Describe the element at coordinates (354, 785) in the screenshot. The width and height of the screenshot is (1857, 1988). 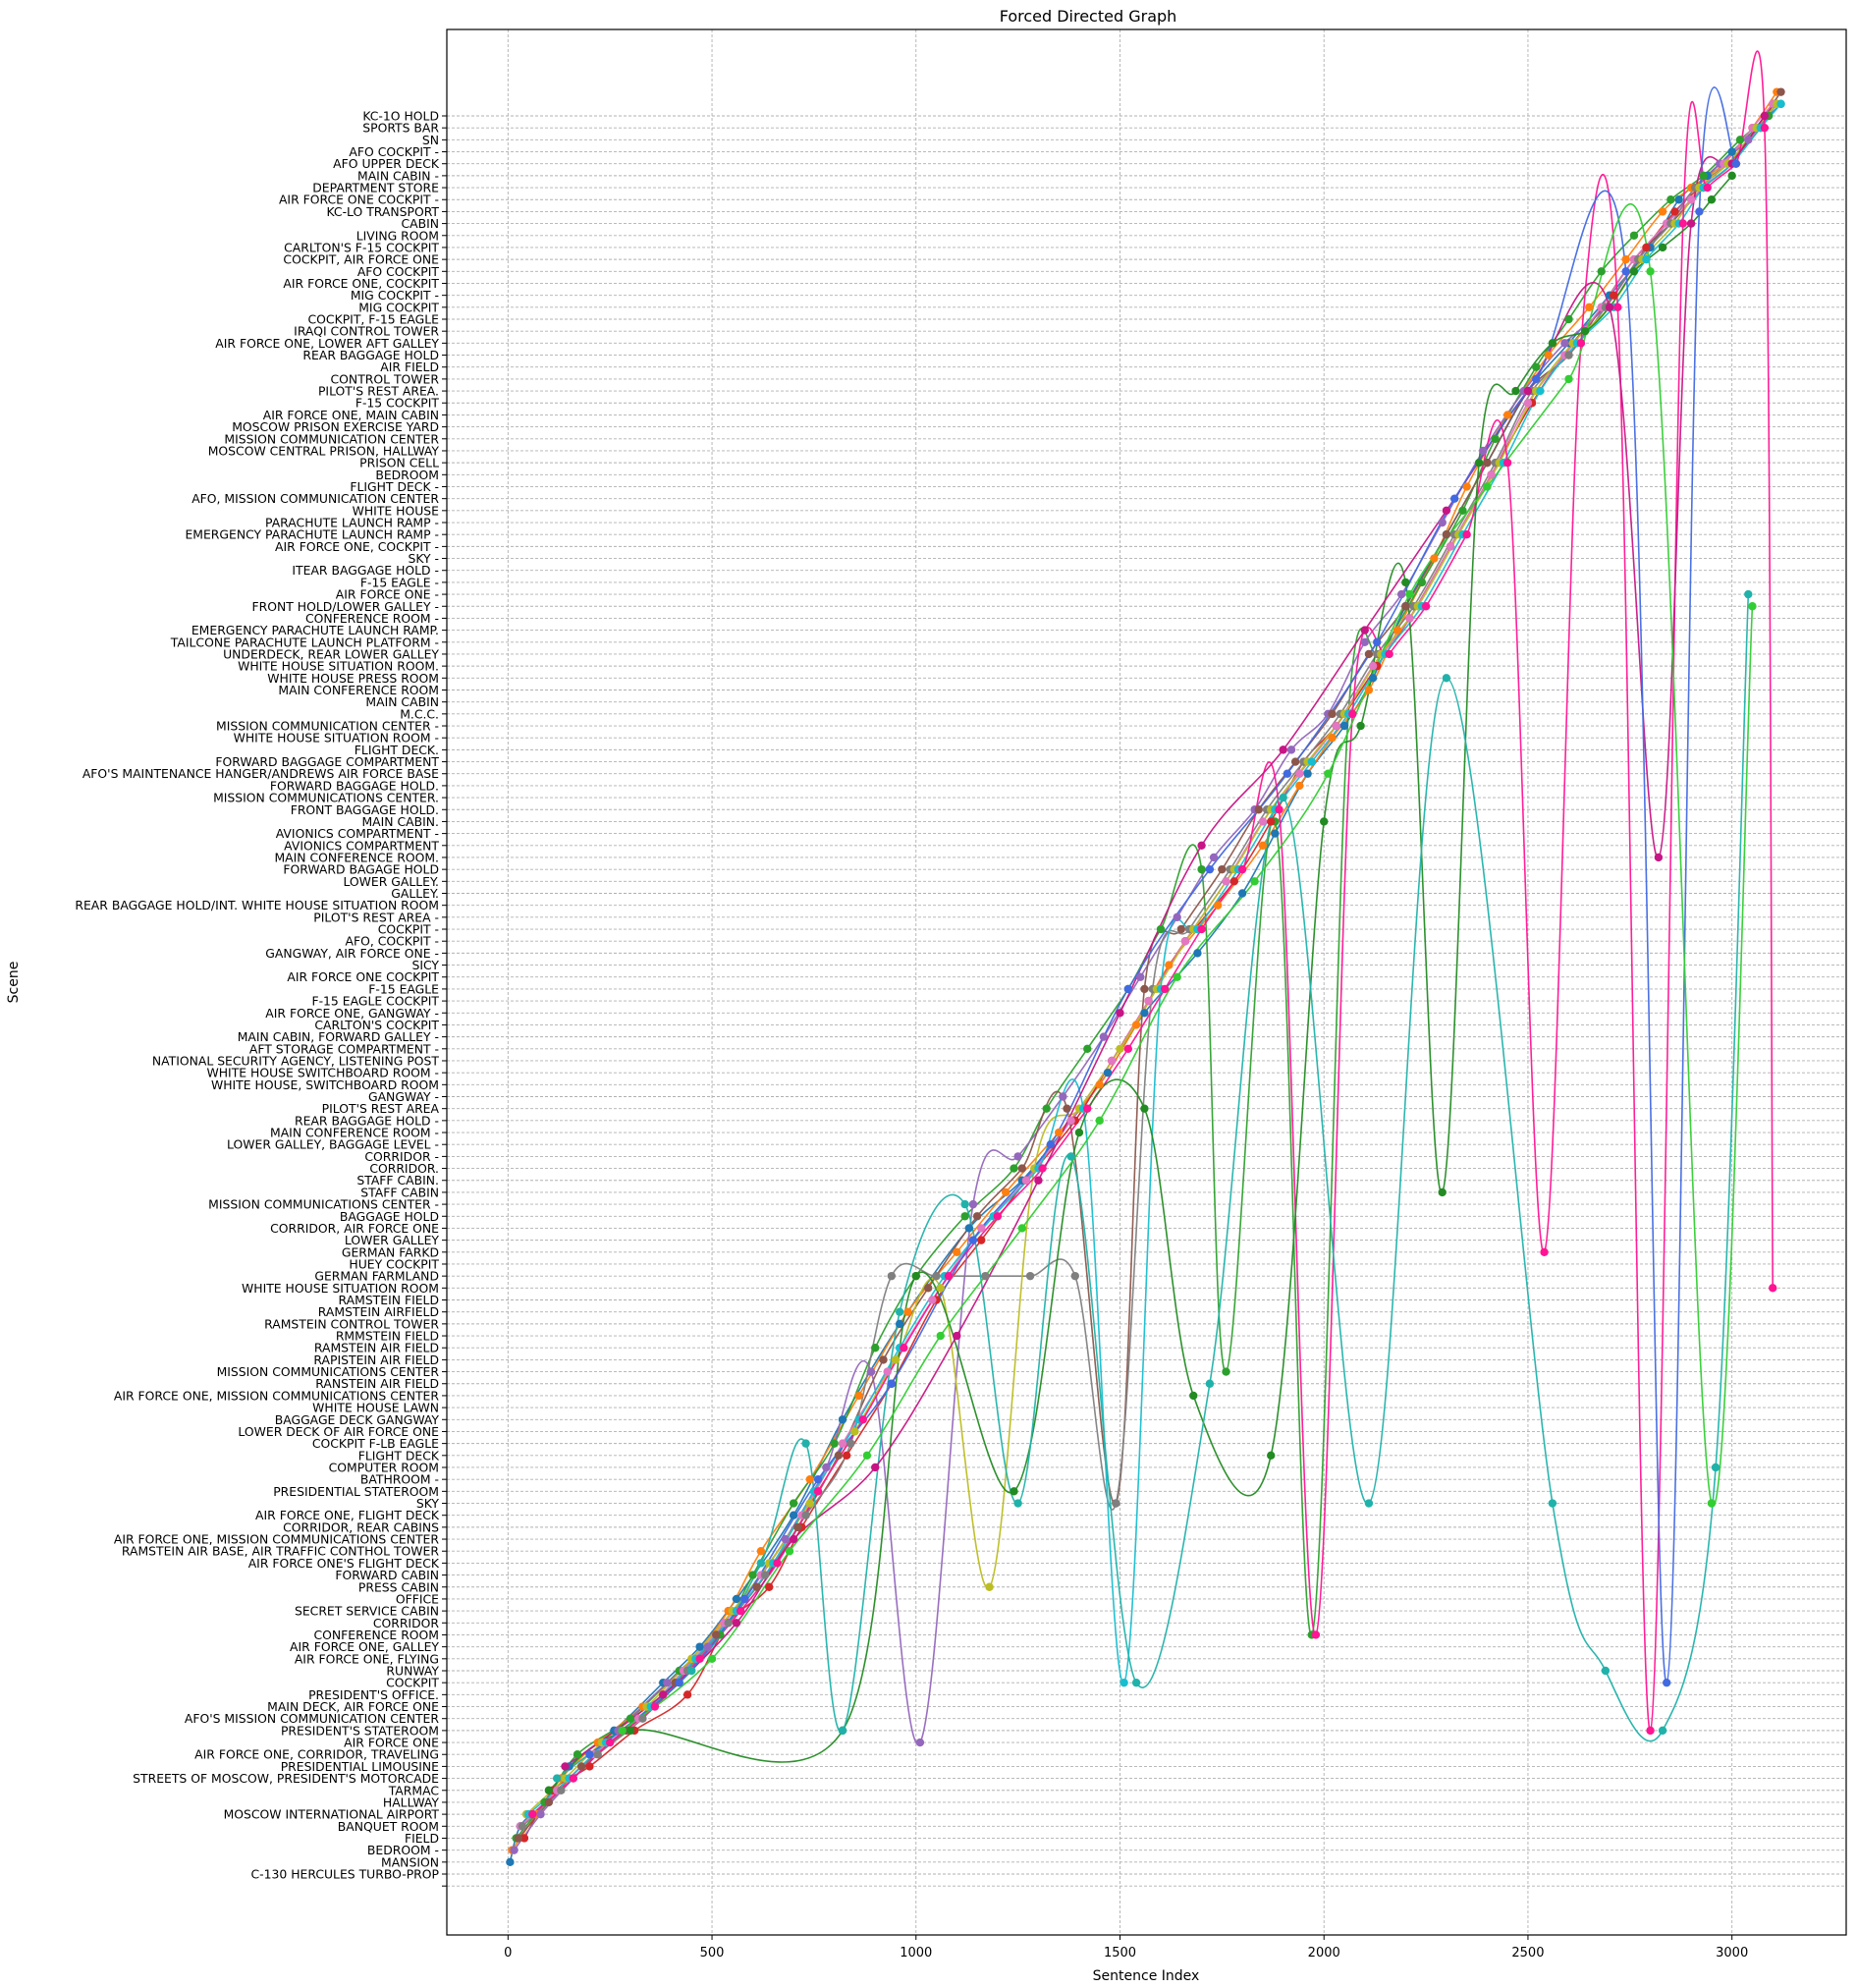
I see `y-tick-label: FORWARD BAGGAGE HOLD.` at that location.